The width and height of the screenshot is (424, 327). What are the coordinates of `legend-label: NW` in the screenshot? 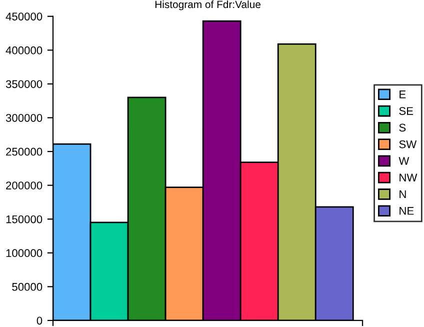 It's located at (409, 178).